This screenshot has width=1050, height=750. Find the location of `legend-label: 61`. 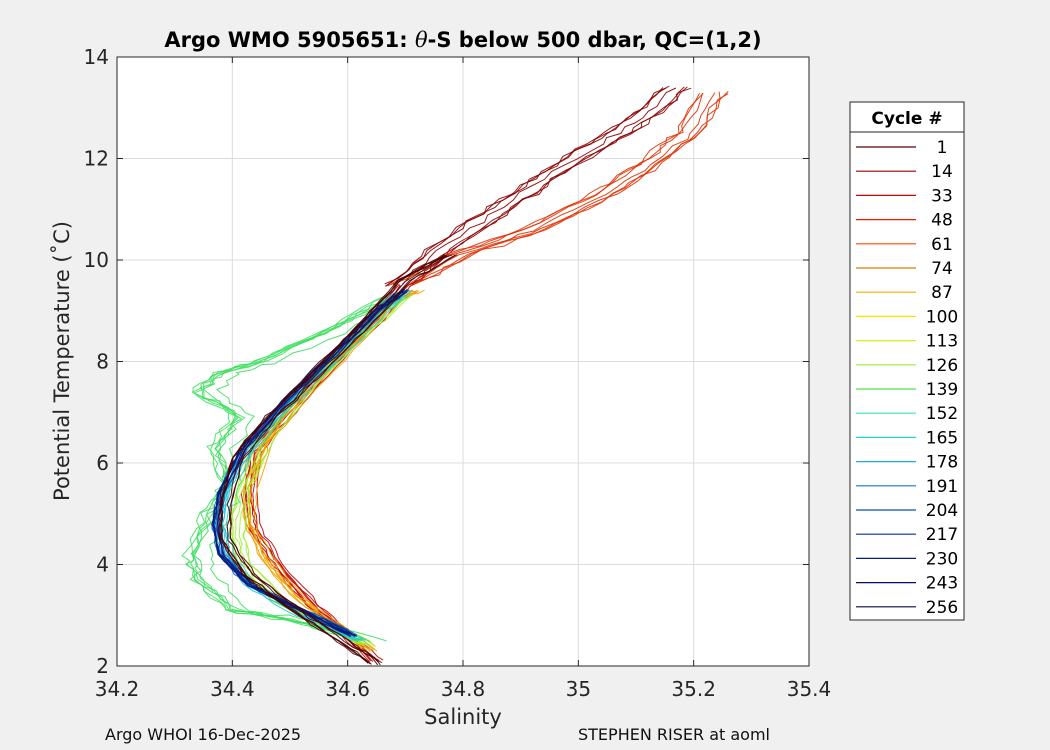

legend-label: 61 is located at coordinates (942, 245).